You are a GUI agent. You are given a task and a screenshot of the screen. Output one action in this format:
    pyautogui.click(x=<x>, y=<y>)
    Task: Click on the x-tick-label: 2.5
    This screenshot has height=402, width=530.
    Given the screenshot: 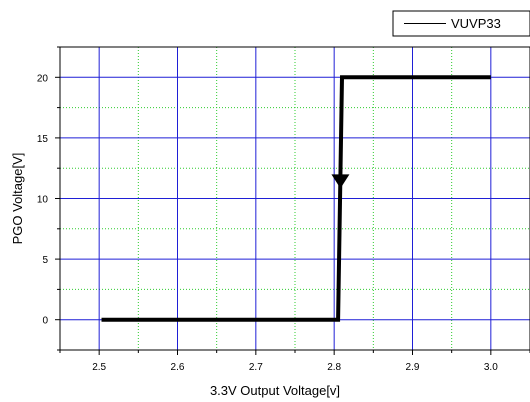 What is the action you would take?
    pyautogui.click(x=99, y=367)
    